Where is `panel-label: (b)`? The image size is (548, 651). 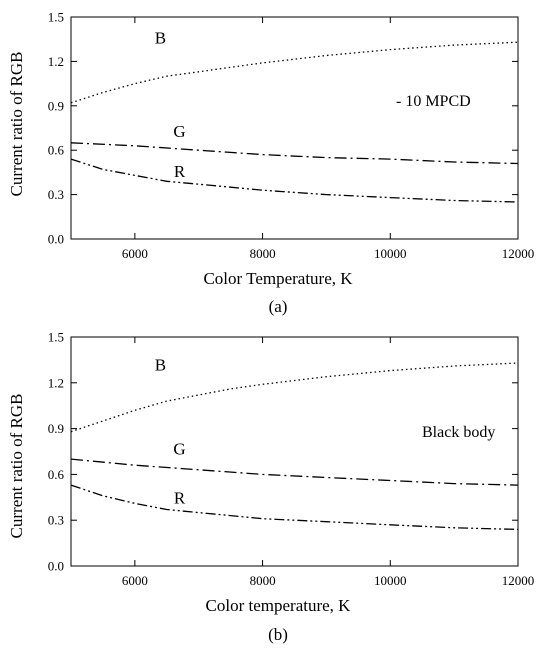 panel-label: (b) is located at coordinates (278, 634).